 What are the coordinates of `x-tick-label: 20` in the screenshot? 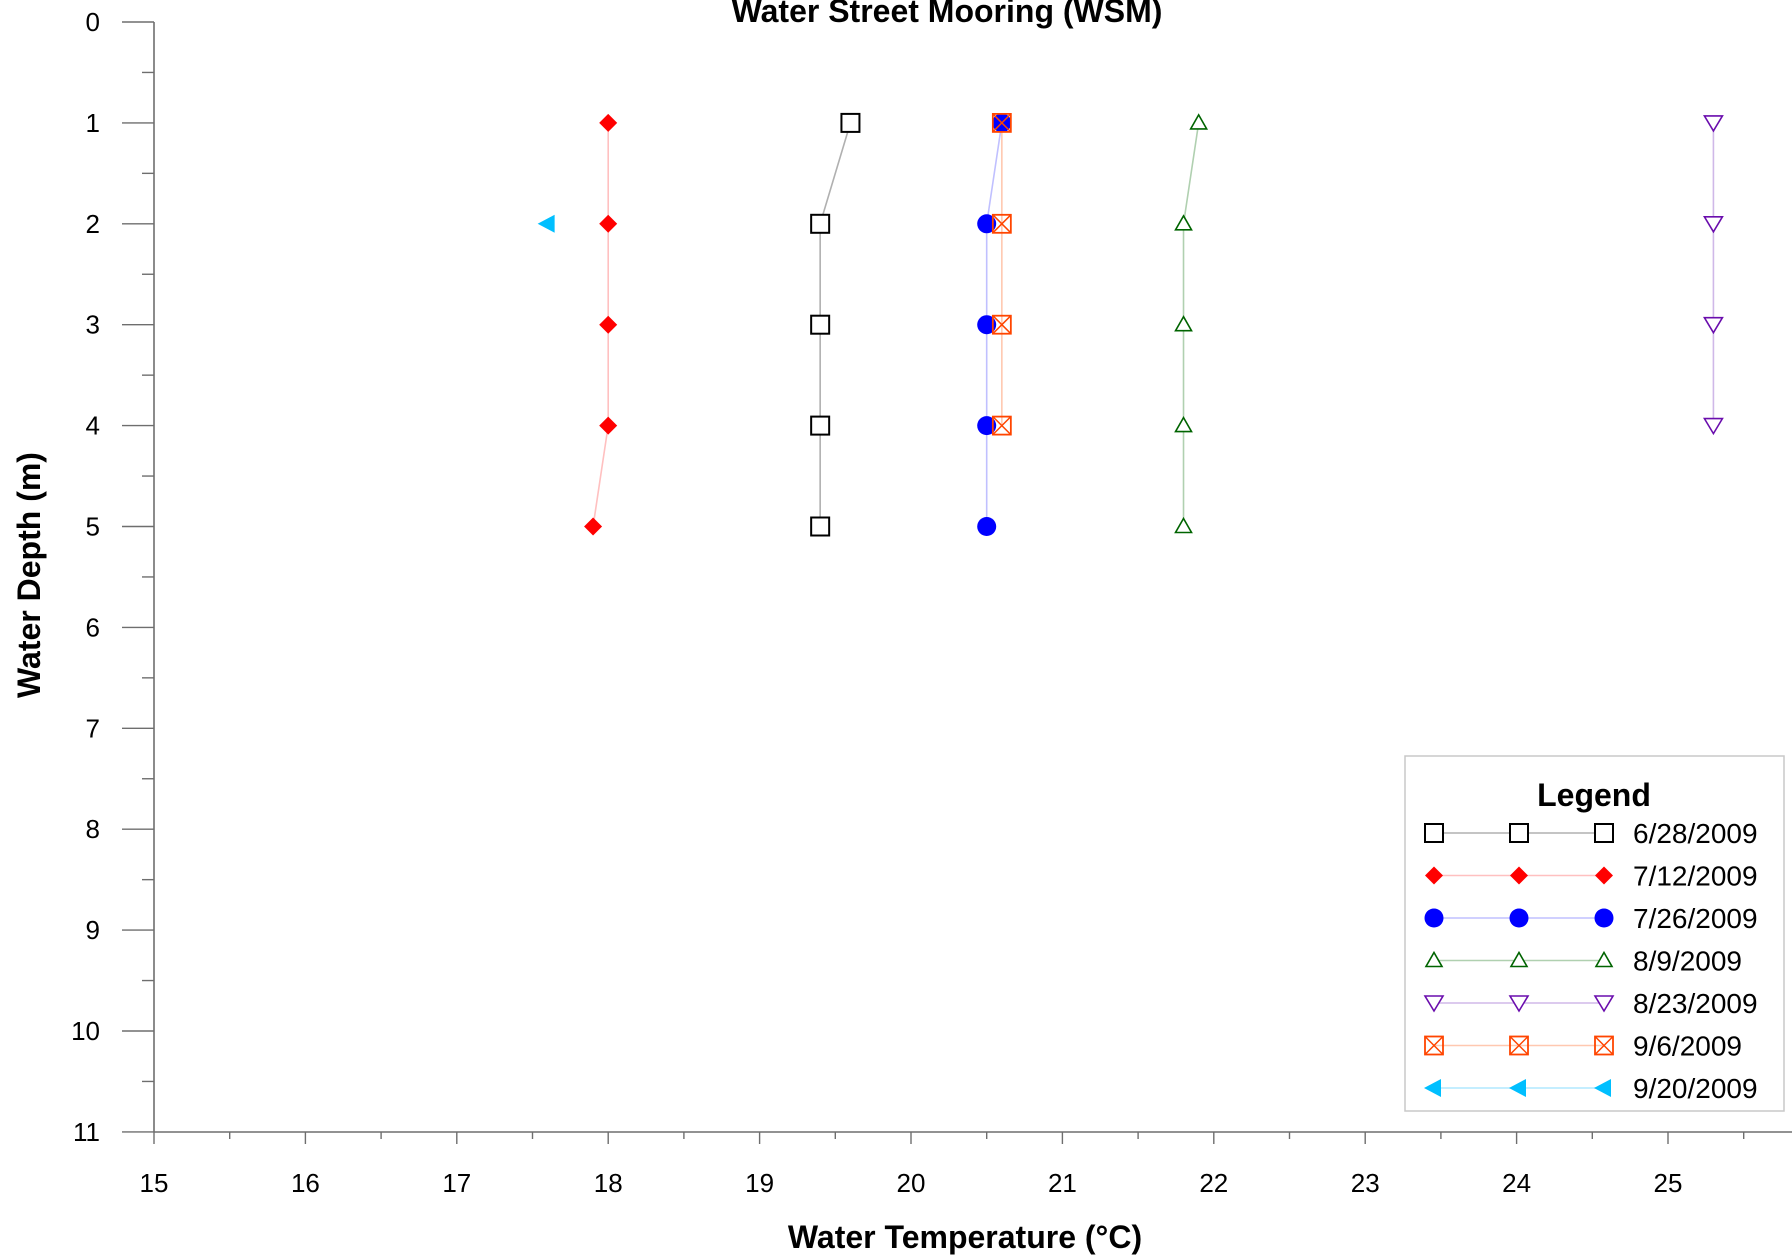 It's located at (911, 1183).